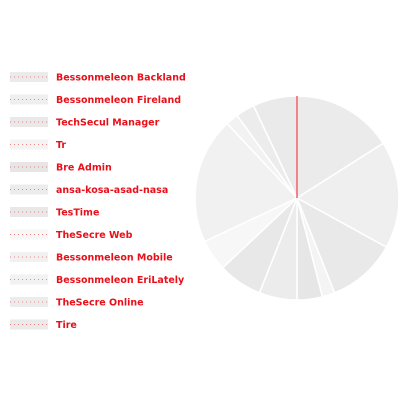  I want to click on legend-label: Tr, so click(61, 145).